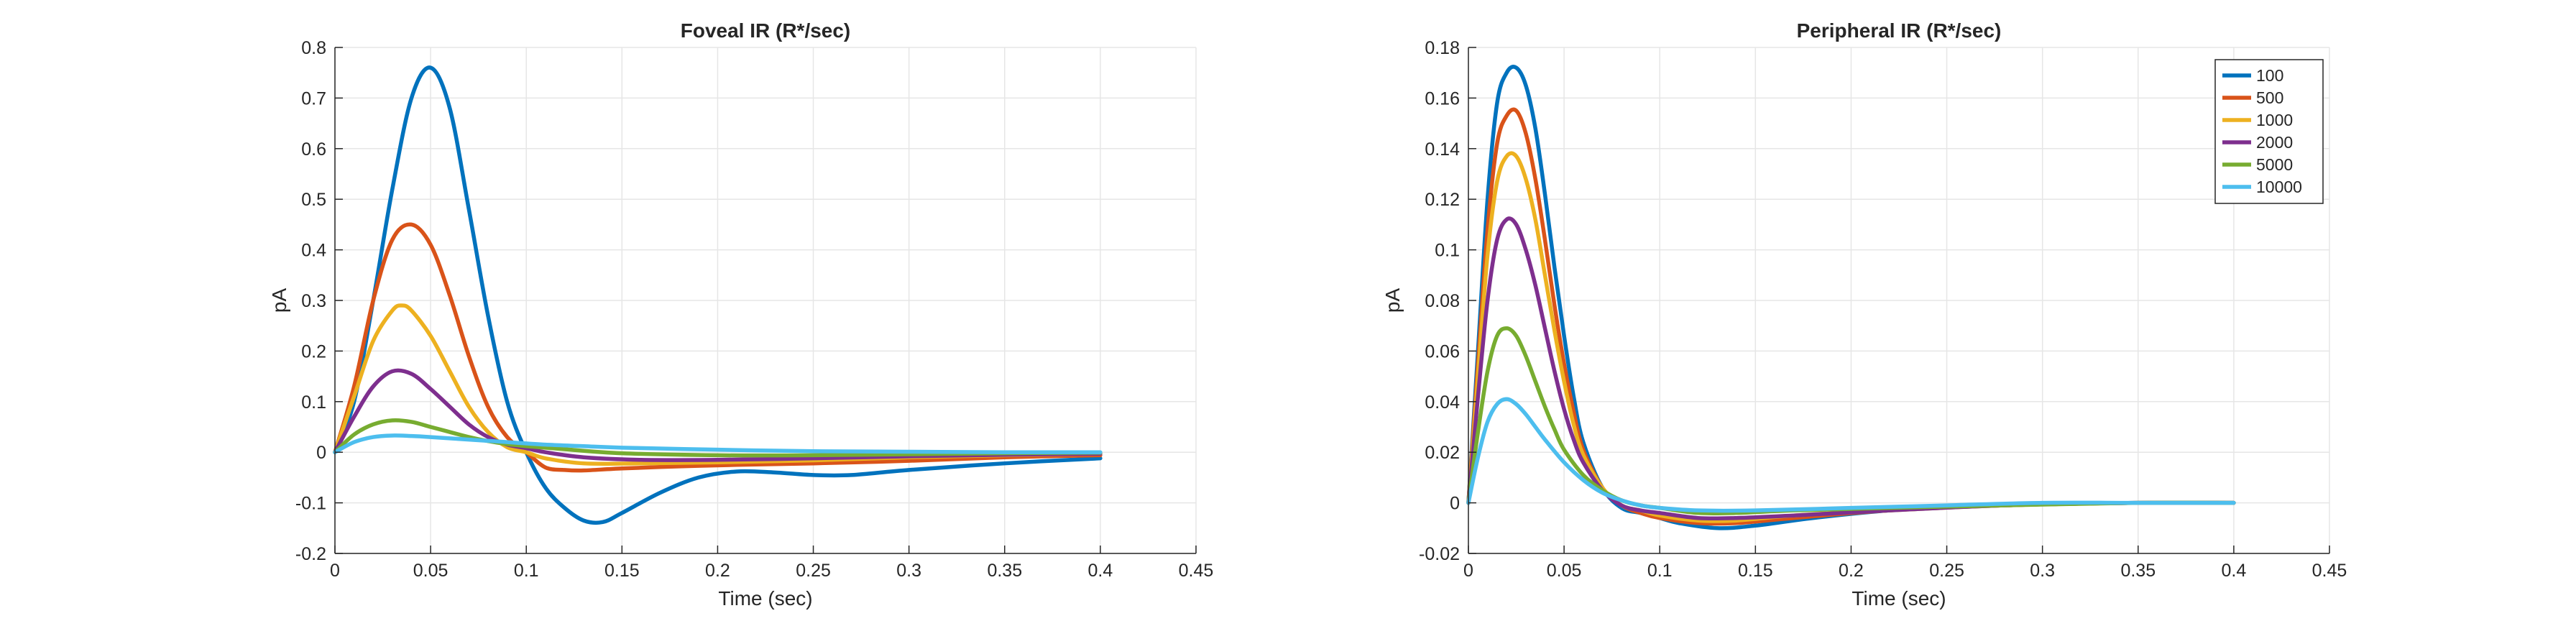 This screenshot has width=2576, height=621. I want to click on legend-label-500: 500, so click(2269, 97).